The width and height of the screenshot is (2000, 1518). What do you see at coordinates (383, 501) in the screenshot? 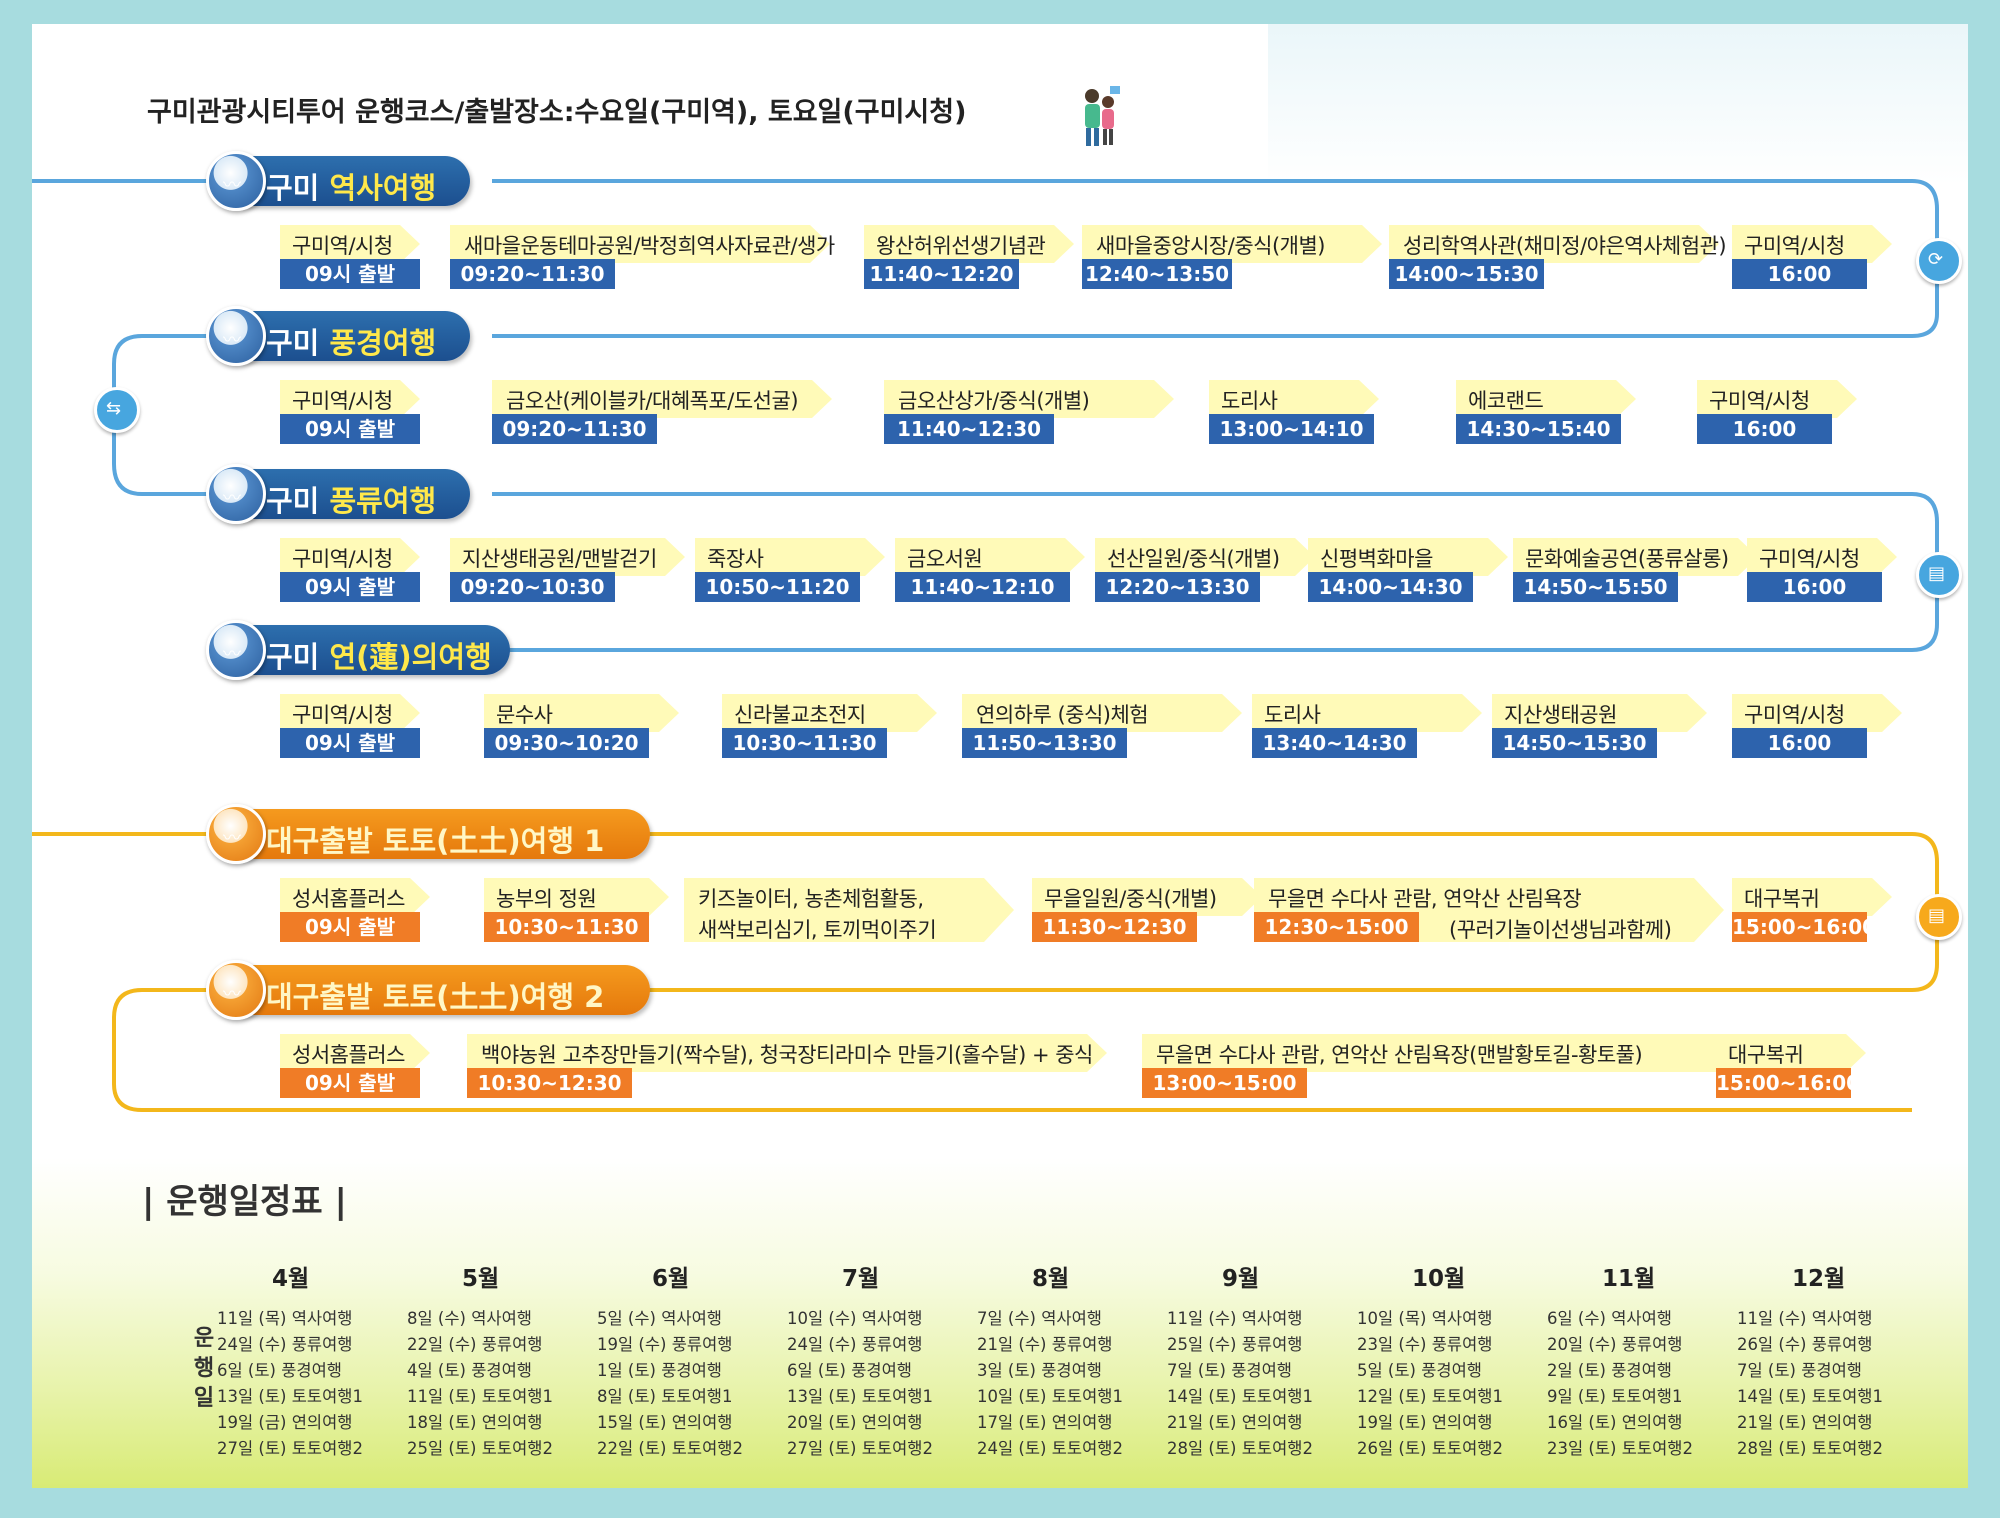
I see `route-title-highlight: 풍류여행` at bounding box center [383, 501].